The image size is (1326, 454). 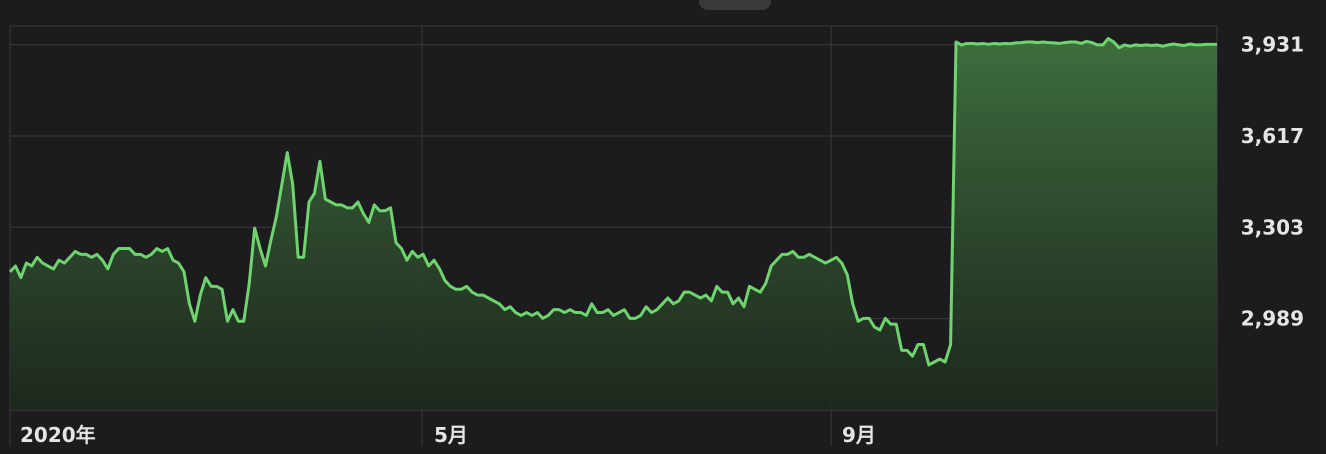 I want to click on x-tick-label: 2020年, so click(x=58, y=435).